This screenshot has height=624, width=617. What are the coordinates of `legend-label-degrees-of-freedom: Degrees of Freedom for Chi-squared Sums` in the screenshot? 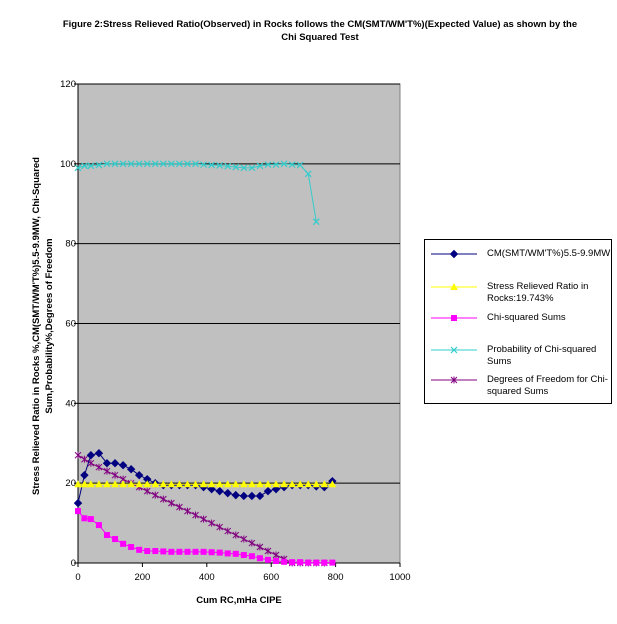 It's located at (547, 385).